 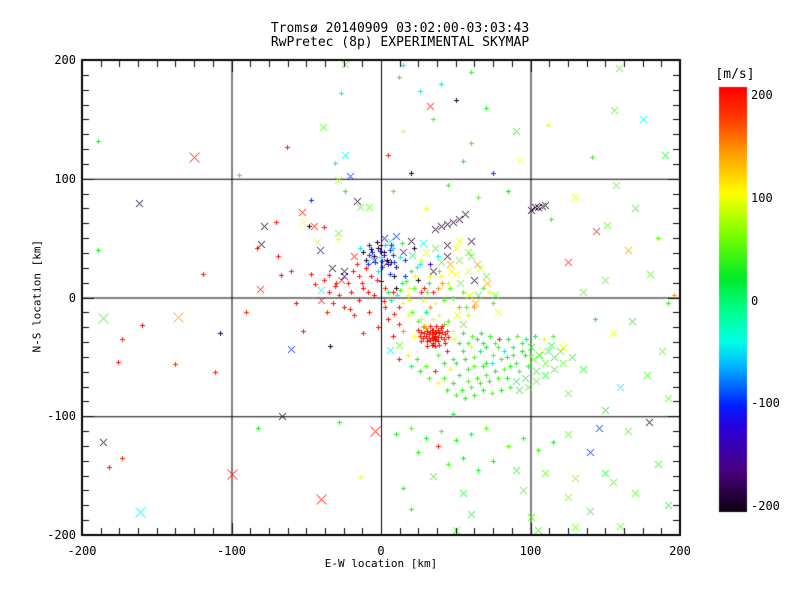 What do you see at coordinates (82, 551) in the screenshot?
I see `x-tick-label: -200` at bounding box center [82, 551].